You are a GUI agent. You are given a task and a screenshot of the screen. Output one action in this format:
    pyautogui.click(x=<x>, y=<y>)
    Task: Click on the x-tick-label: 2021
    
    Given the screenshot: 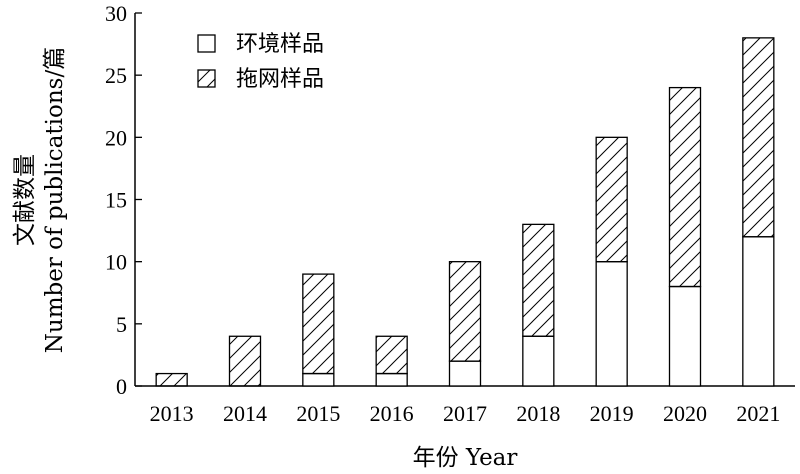 What is the action you would take?
    pyautogui.click(x=758, y=413)
    